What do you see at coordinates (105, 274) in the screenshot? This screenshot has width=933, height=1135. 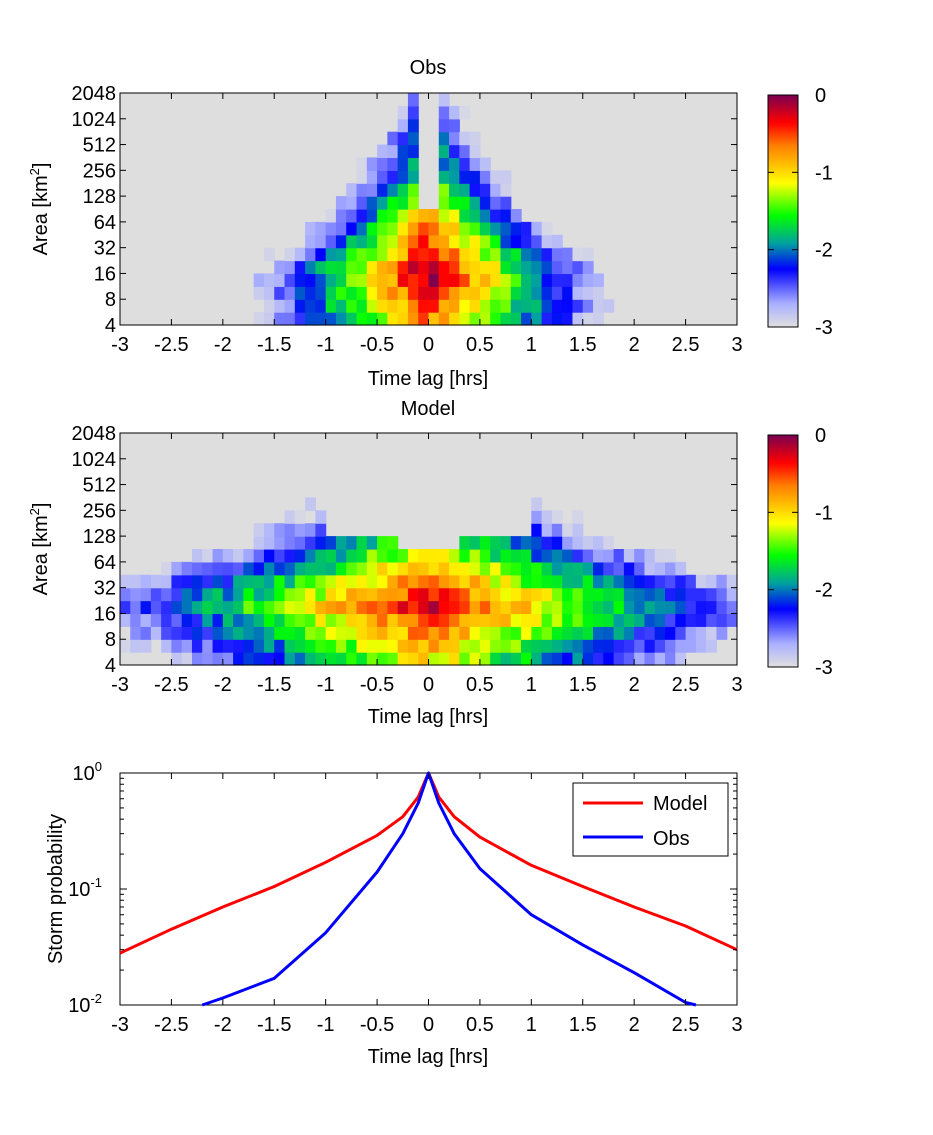 I see `y-tick-label: 16` at bounding box center [105, 274].